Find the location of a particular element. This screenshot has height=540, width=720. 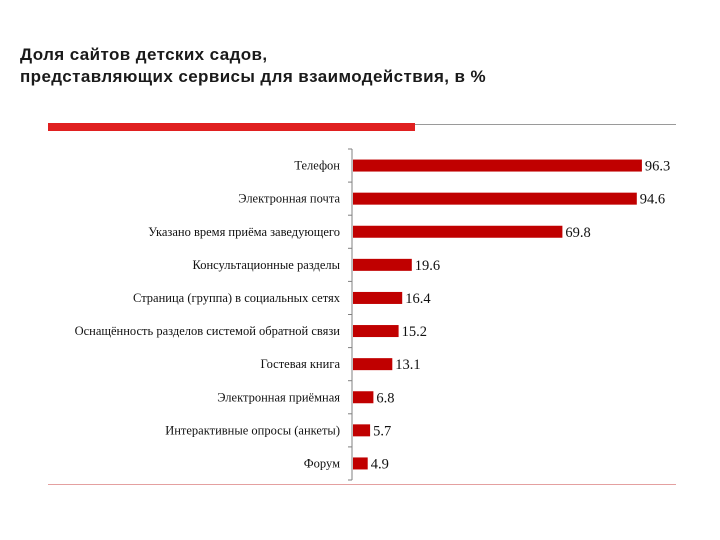

category-label: Электронная приёмная is located at coordinates (278, 397).